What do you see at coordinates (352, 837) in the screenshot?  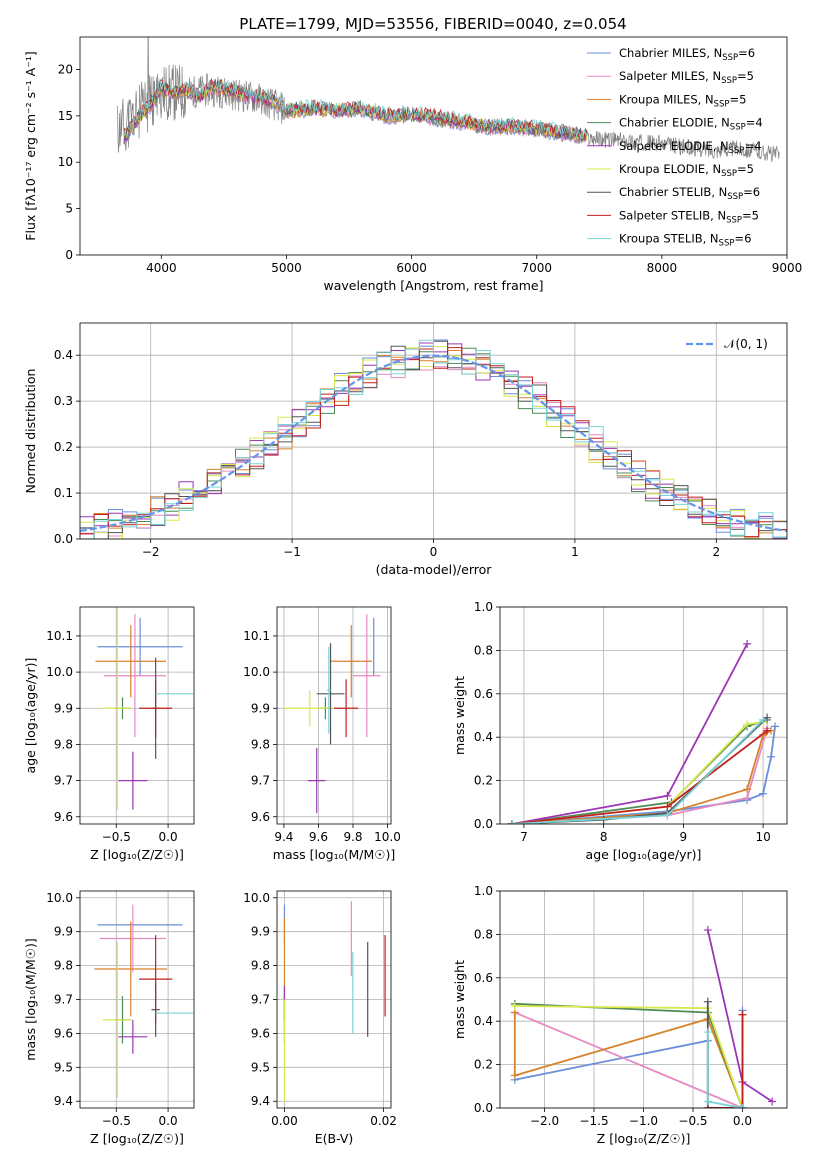 I see `x-tick-label: 9.8` at bounding box center [352, 837].